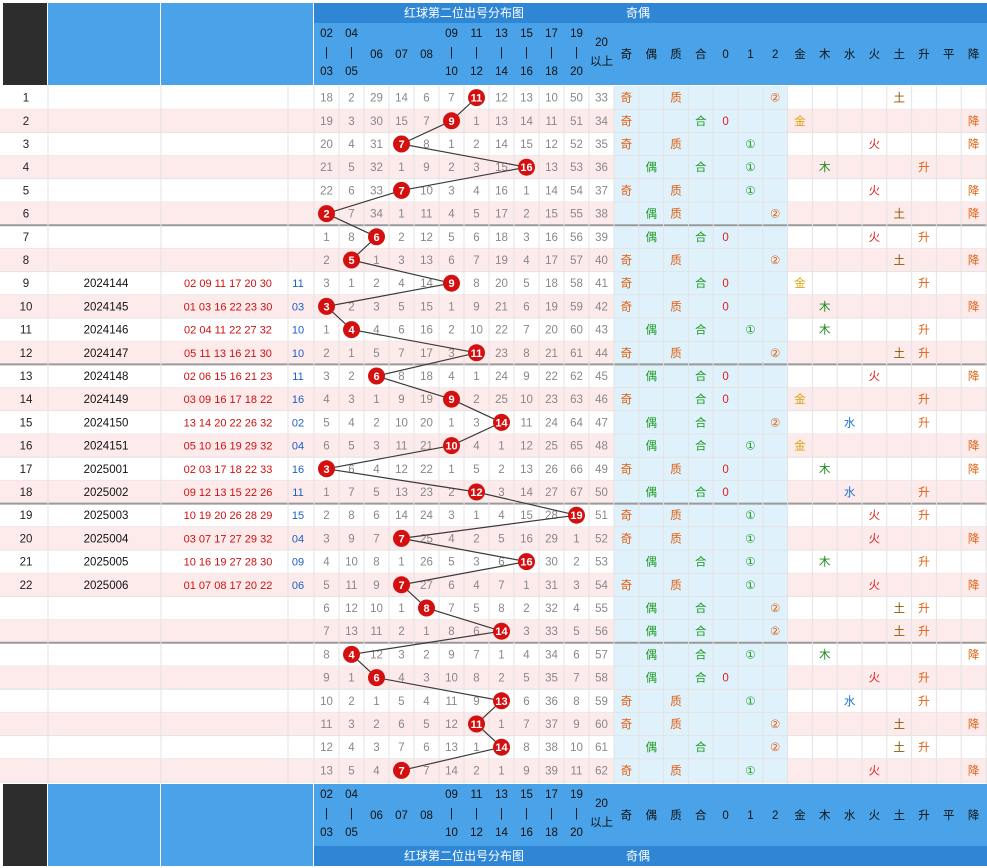 This screenshot has height=868, width=987. What do you see at coordinates (106, 284) in the screenshot?
I see `issue-number: 2024144` at bounding box center [106, 284].